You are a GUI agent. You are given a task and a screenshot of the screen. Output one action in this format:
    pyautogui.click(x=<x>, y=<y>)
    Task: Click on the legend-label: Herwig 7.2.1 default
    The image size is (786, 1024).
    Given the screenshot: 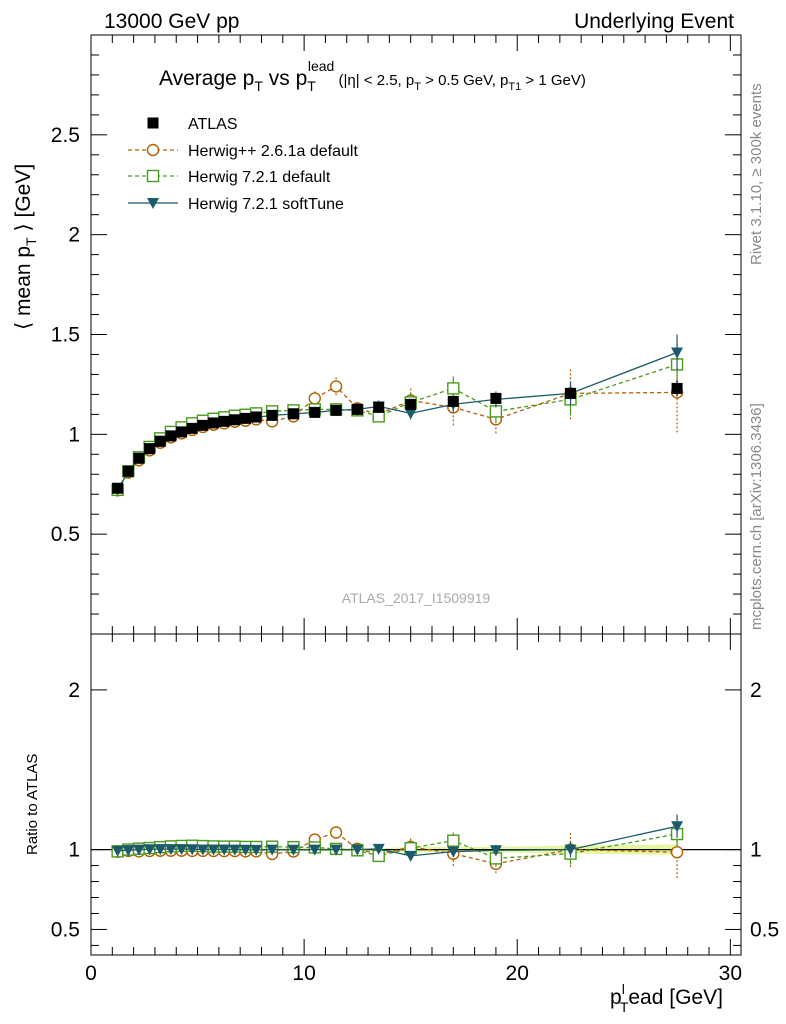 What is the action you would take?
    pyautogui.click(x=259, y=177)
    